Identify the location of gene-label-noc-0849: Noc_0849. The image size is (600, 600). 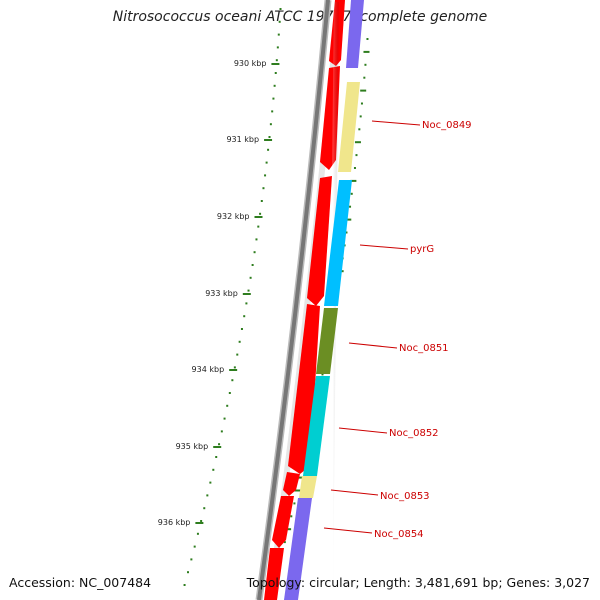
(447, 125).